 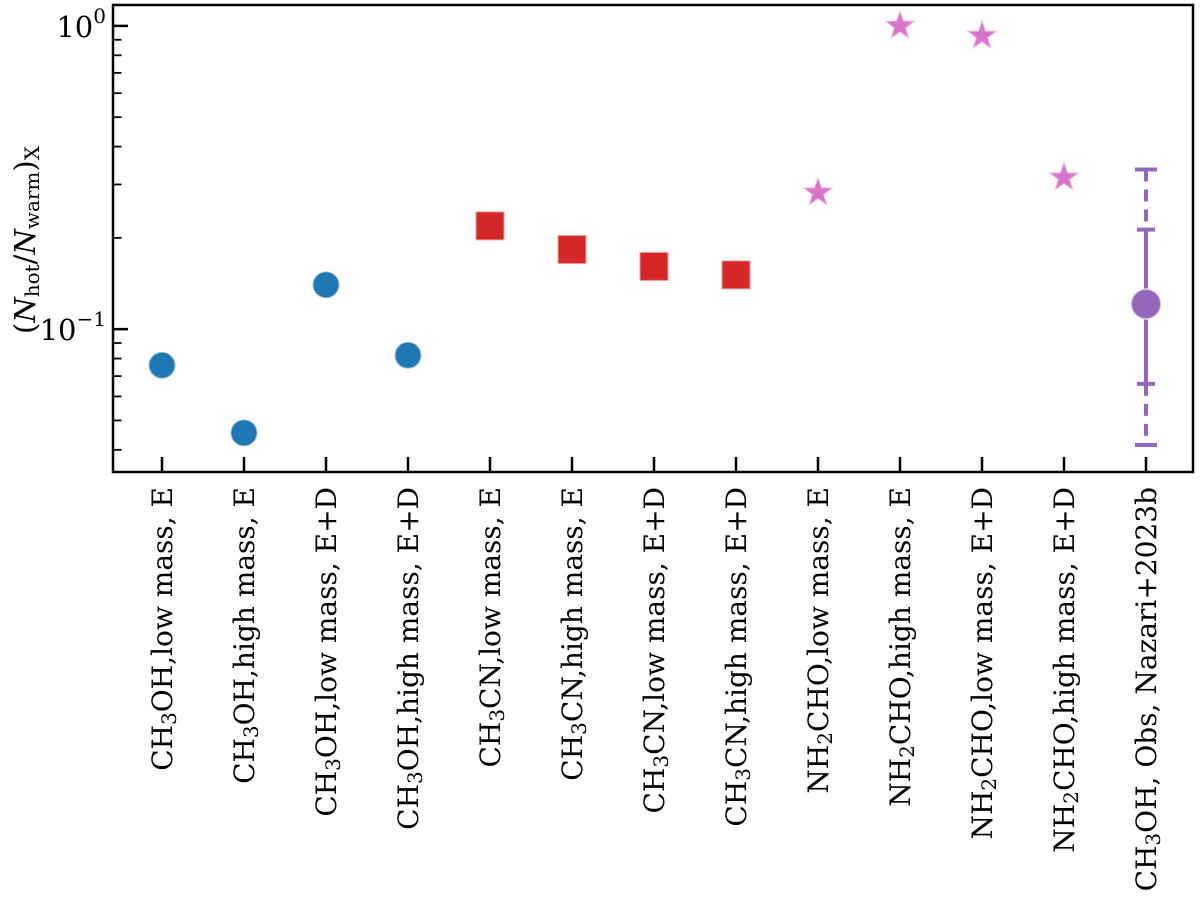 What do you see at coordinates (73, 327) in the screenshot?
I see `y-tick-label-1: 10⁻¹` at bounding box center [73, 327].